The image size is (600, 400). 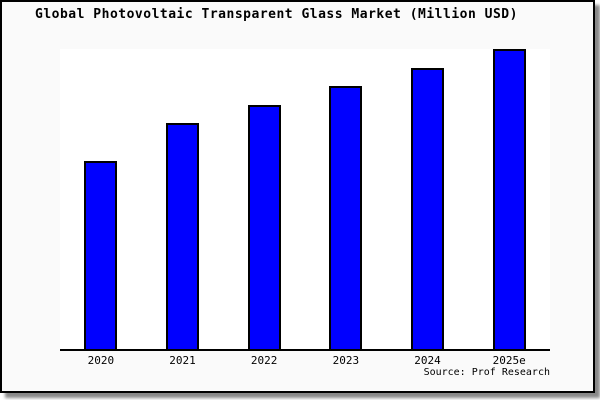 What do you see at coordinates (509, 360) in the screenshot?
I see `x-tick-label-2025e: 2025e` at bounding box center [509, 360].